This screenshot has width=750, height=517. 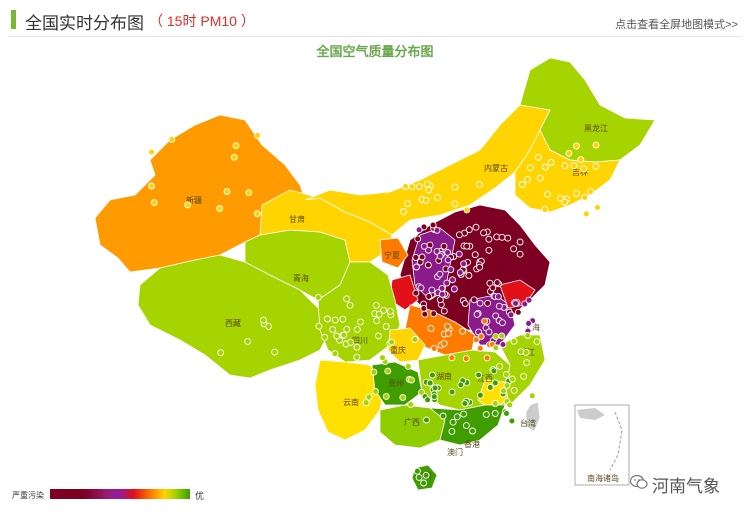 What do you see at coordinates (533, 417) in the screenshot?
I see `region-taiwan` at bounding box center [533, 417].